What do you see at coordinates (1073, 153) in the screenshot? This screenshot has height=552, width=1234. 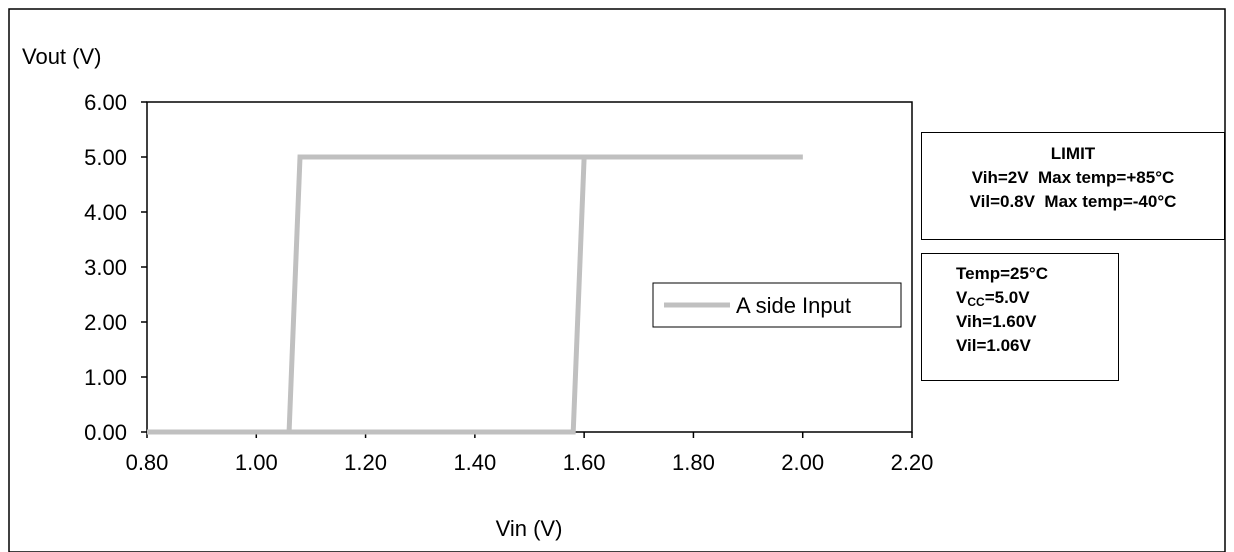 I see `limit-title: LIMIT` at bounding box center [1073, 153].